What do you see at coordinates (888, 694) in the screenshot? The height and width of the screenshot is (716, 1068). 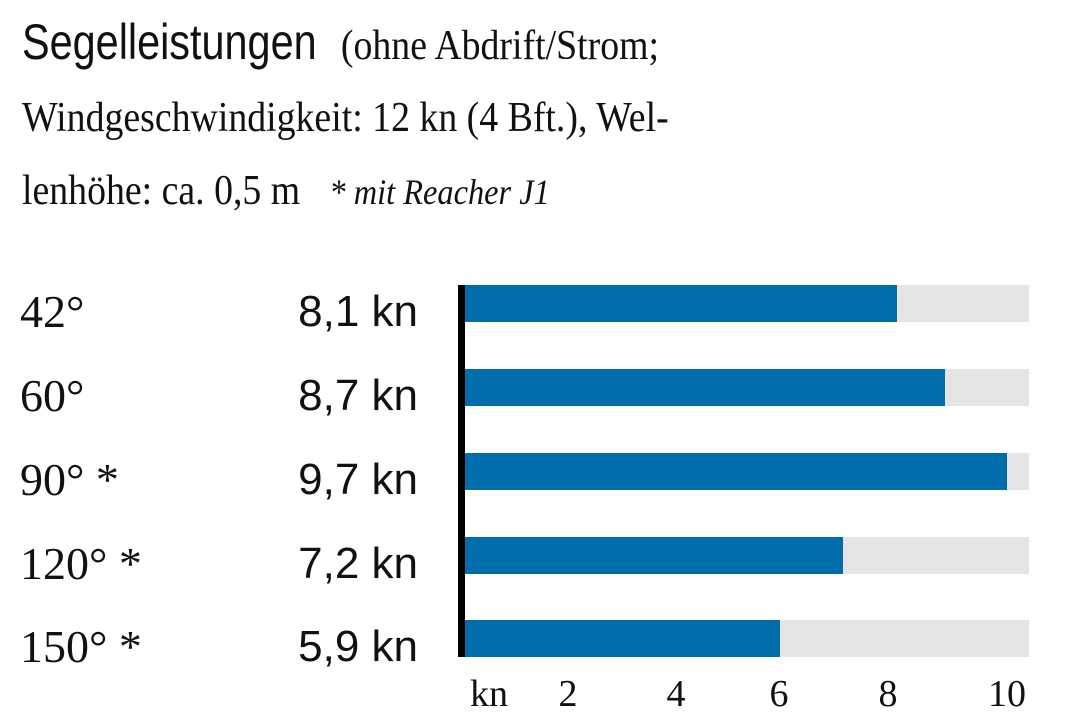 I see `x-tick: 8` at bounding box center [888, 694].